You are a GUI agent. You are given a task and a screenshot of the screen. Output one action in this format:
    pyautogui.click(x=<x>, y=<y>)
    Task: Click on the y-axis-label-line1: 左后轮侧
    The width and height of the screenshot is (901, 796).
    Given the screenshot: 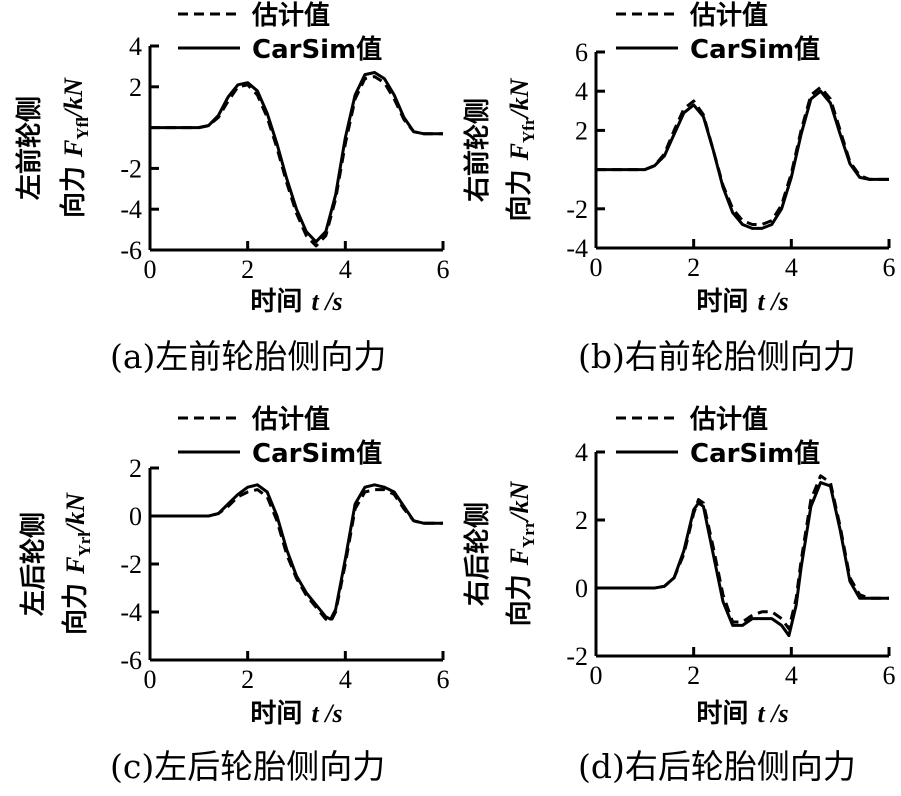 What is the action you would take?
    pyautogui.click(x=34, y=564)
    